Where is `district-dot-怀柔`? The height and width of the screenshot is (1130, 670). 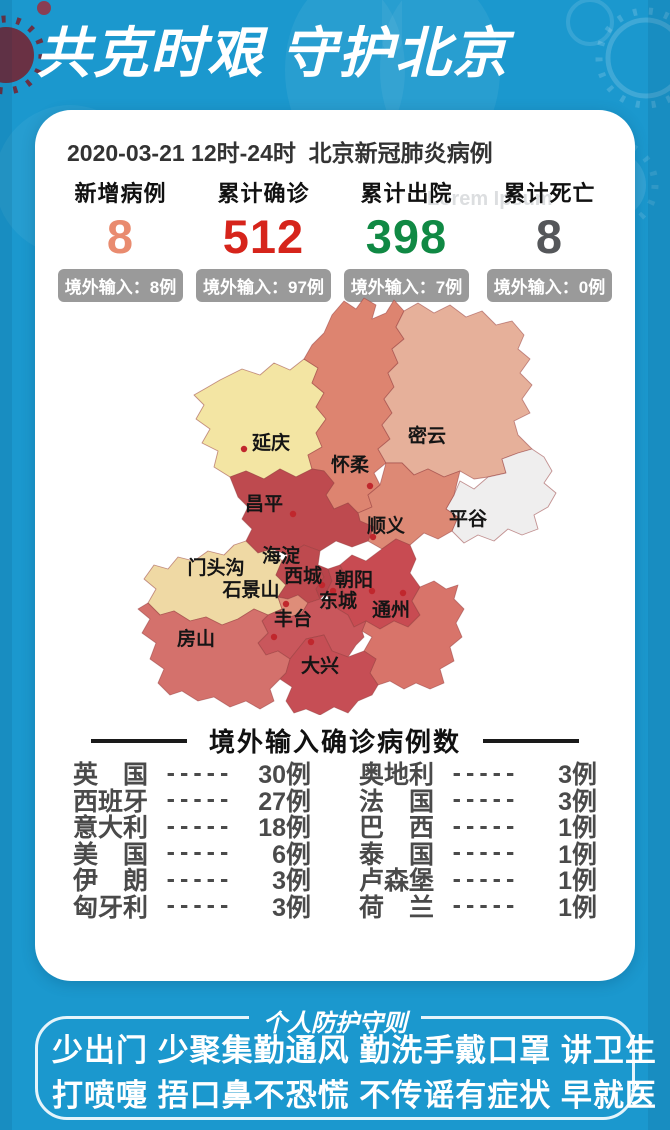
district-dot-怀柔 is located at coordinates (370, 486).